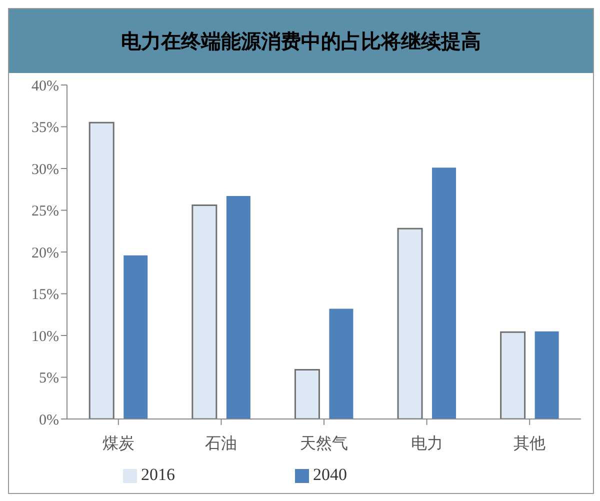 Image resolution: width=600 pixels, height=501 pixels. I want to click on x-tick-label: 煤炭, so click(118, 443).